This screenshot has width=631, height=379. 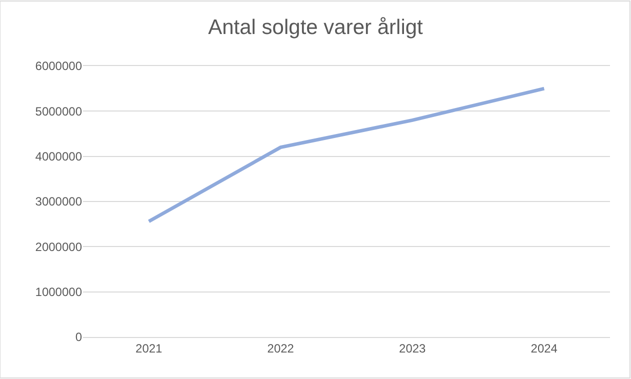 What do you see at coordinates (316, 27) in the screenshot?
I see `chart-title: Antal solgte varer årligt` at bounding box center [316, 27].